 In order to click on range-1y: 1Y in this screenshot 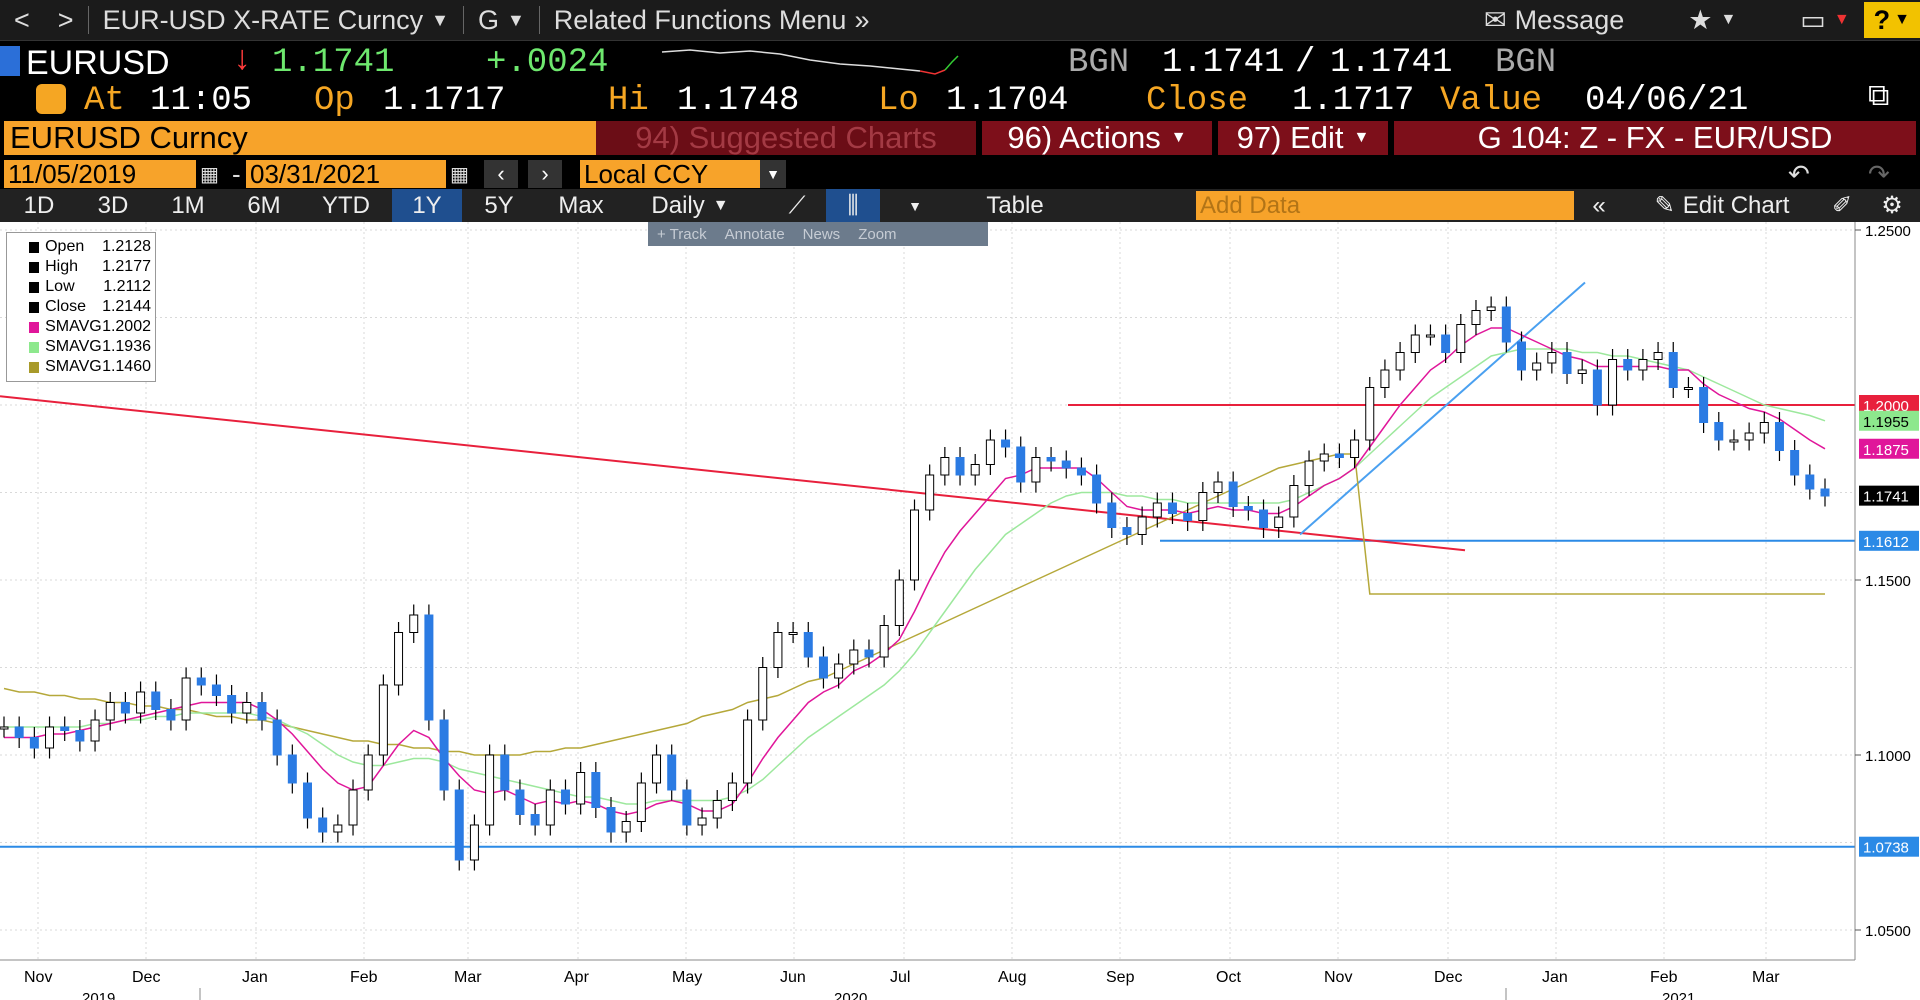, I will do `click(427, 205)`.